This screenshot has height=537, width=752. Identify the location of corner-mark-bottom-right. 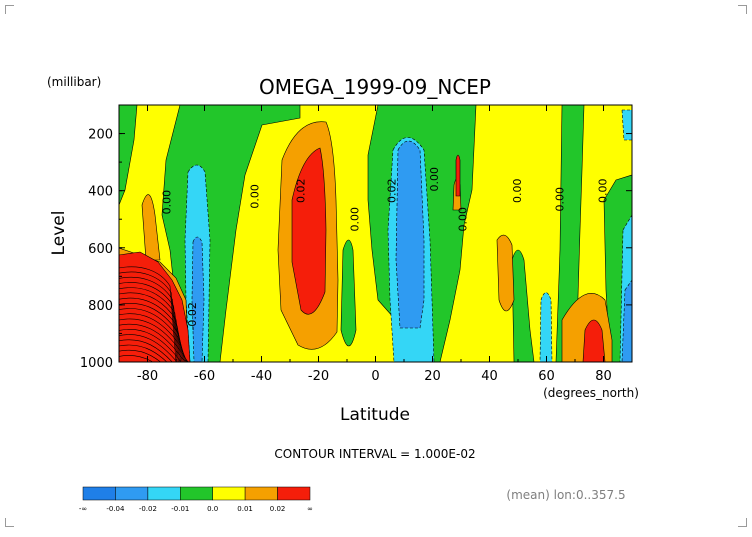
(742, 522).